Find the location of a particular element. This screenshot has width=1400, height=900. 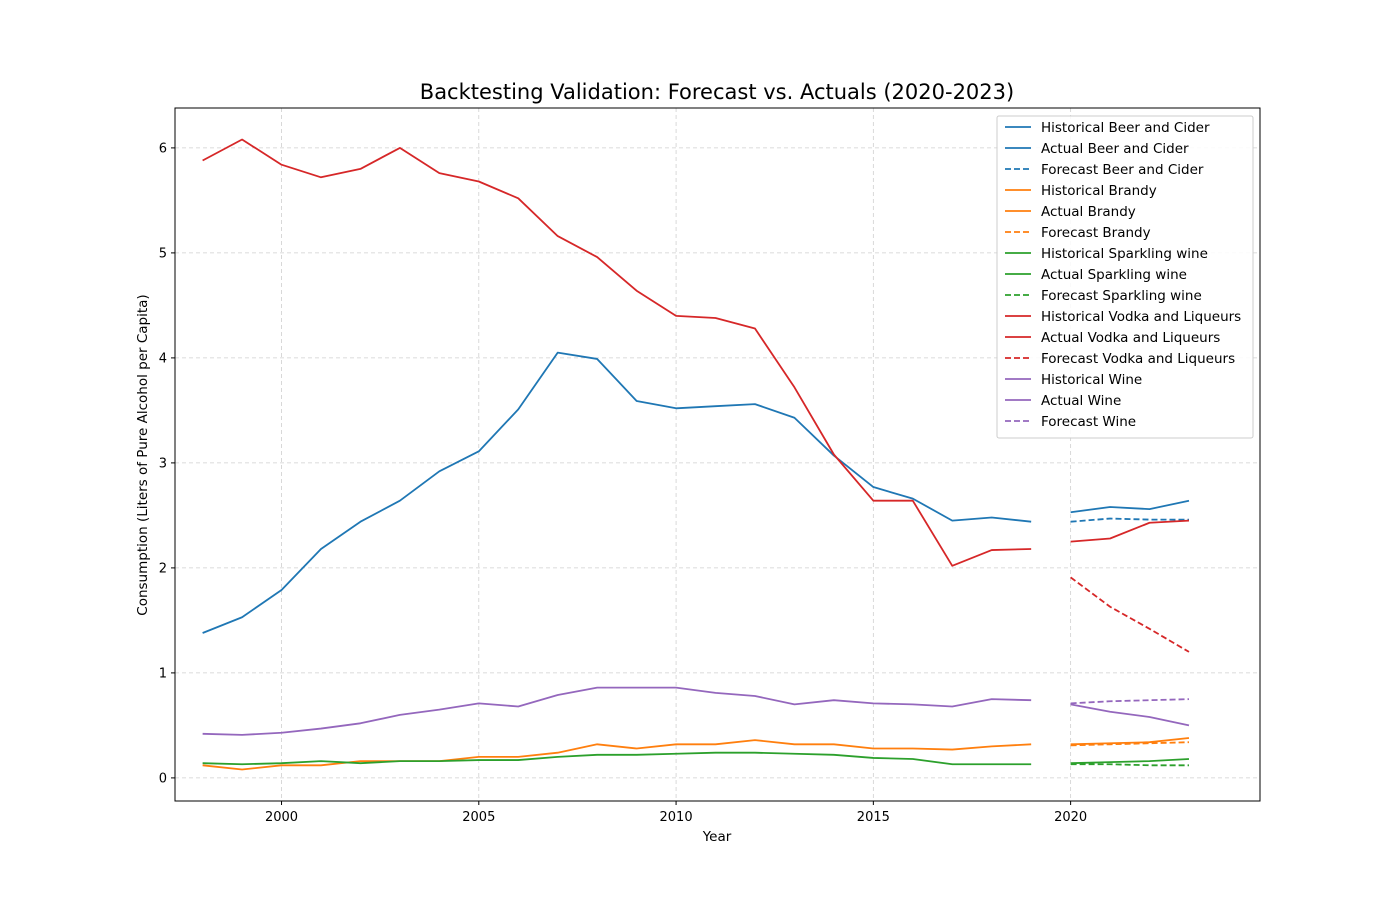

legend-label-actual: Actual Wine is located at coordinates (1081, 401).